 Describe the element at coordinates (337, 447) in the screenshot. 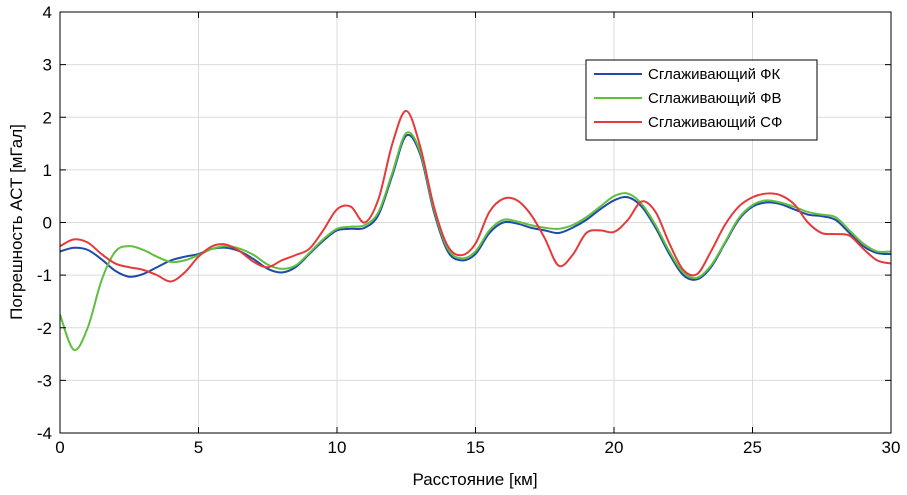

I see `x-tick-label: 10` at that location.